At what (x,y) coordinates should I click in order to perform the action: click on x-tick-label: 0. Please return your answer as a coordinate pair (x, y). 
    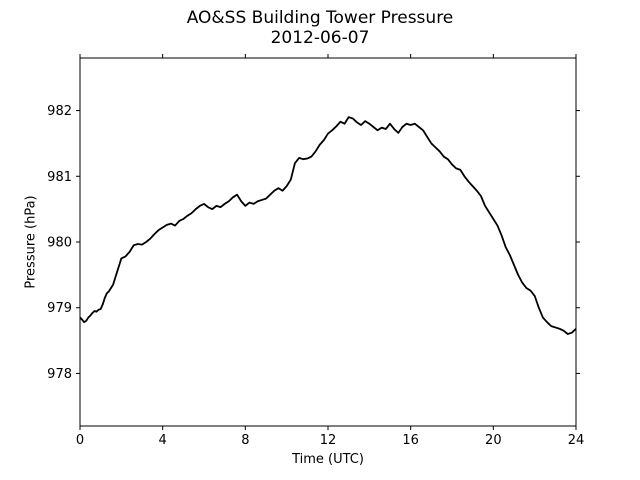
    Looking at the image, I should click on (80, 440).